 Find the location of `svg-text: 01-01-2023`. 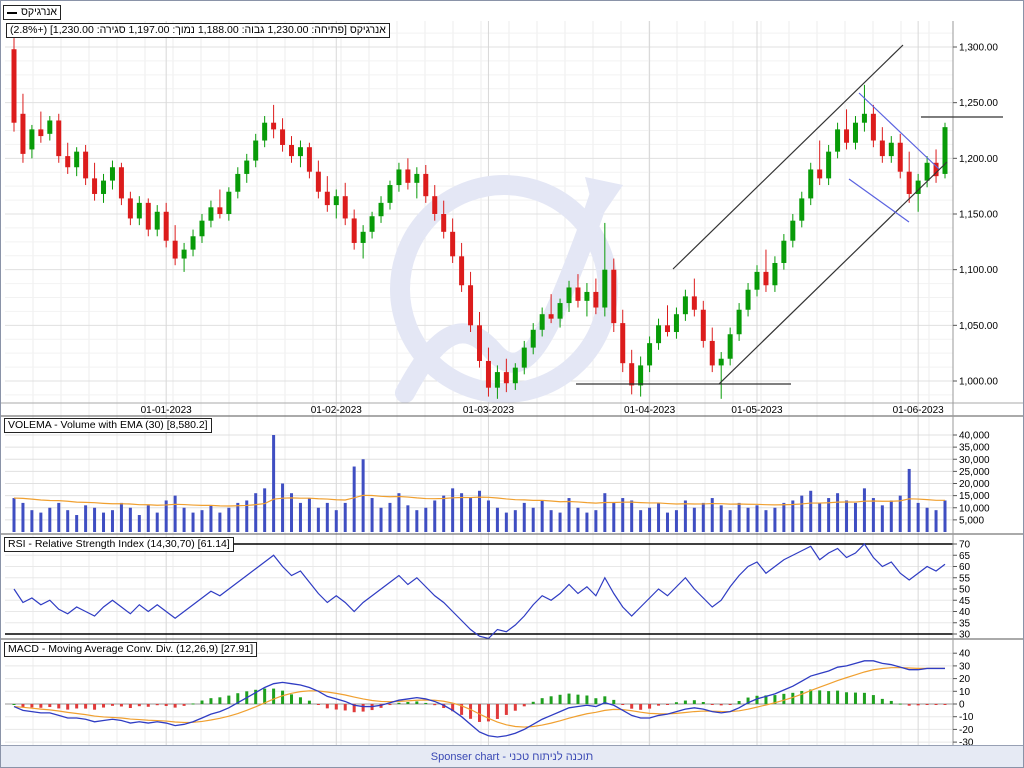

svg-text: 01-01-2023 is located at coordinates (167, 410).